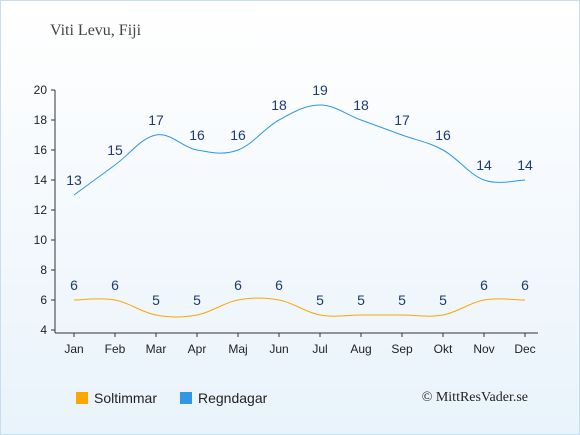 This screenshot has width=580, height=435. I want to click on x-tick-label: Feb, so click(115, 349).